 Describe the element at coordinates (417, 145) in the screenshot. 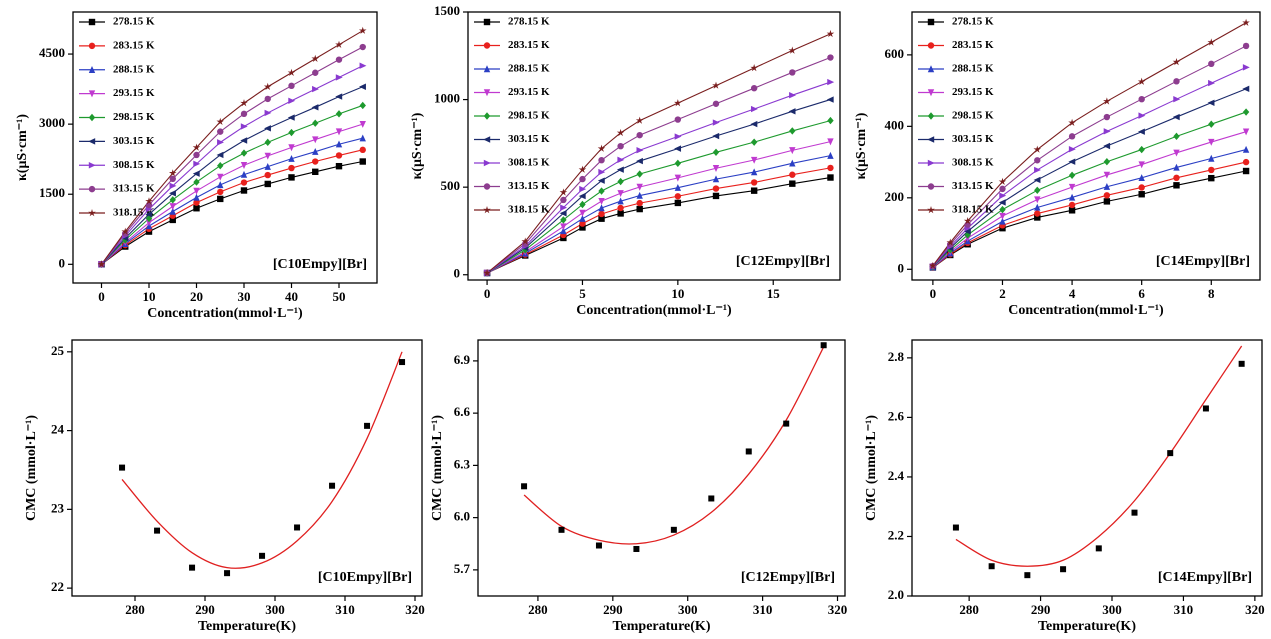

I see `y-axis-label: κ(μS·cm⁻¹)` at that location.